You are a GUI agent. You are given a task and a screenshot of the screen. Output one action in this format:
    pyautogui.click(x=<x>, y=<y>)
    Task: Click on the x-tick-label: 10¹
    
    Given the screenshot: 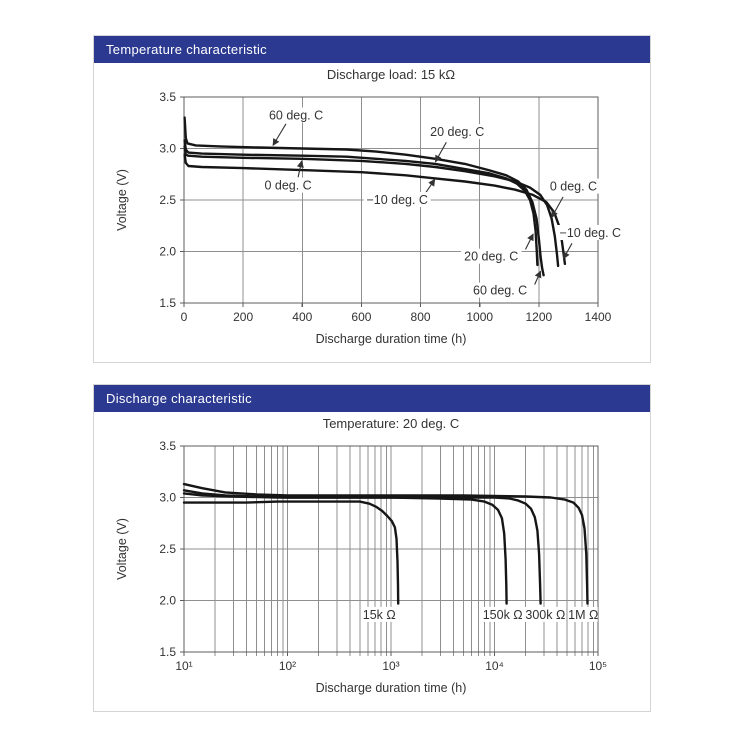 What is the action you would take?
    pyautogui.click(x=183, y=666)
    